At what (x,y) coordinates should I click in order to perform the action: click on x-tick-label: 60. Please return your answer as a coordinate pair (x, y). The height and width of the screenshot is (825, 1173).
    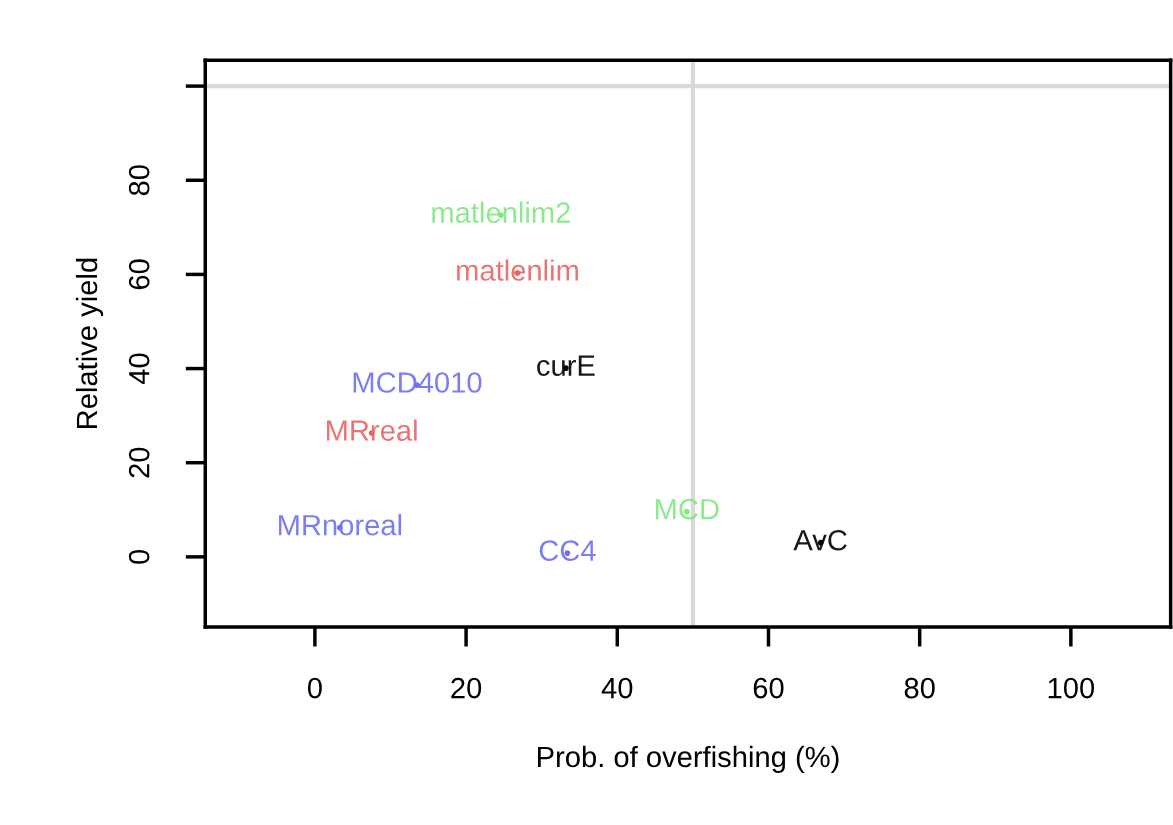
    Looking at the image, I should click on (768, 688).